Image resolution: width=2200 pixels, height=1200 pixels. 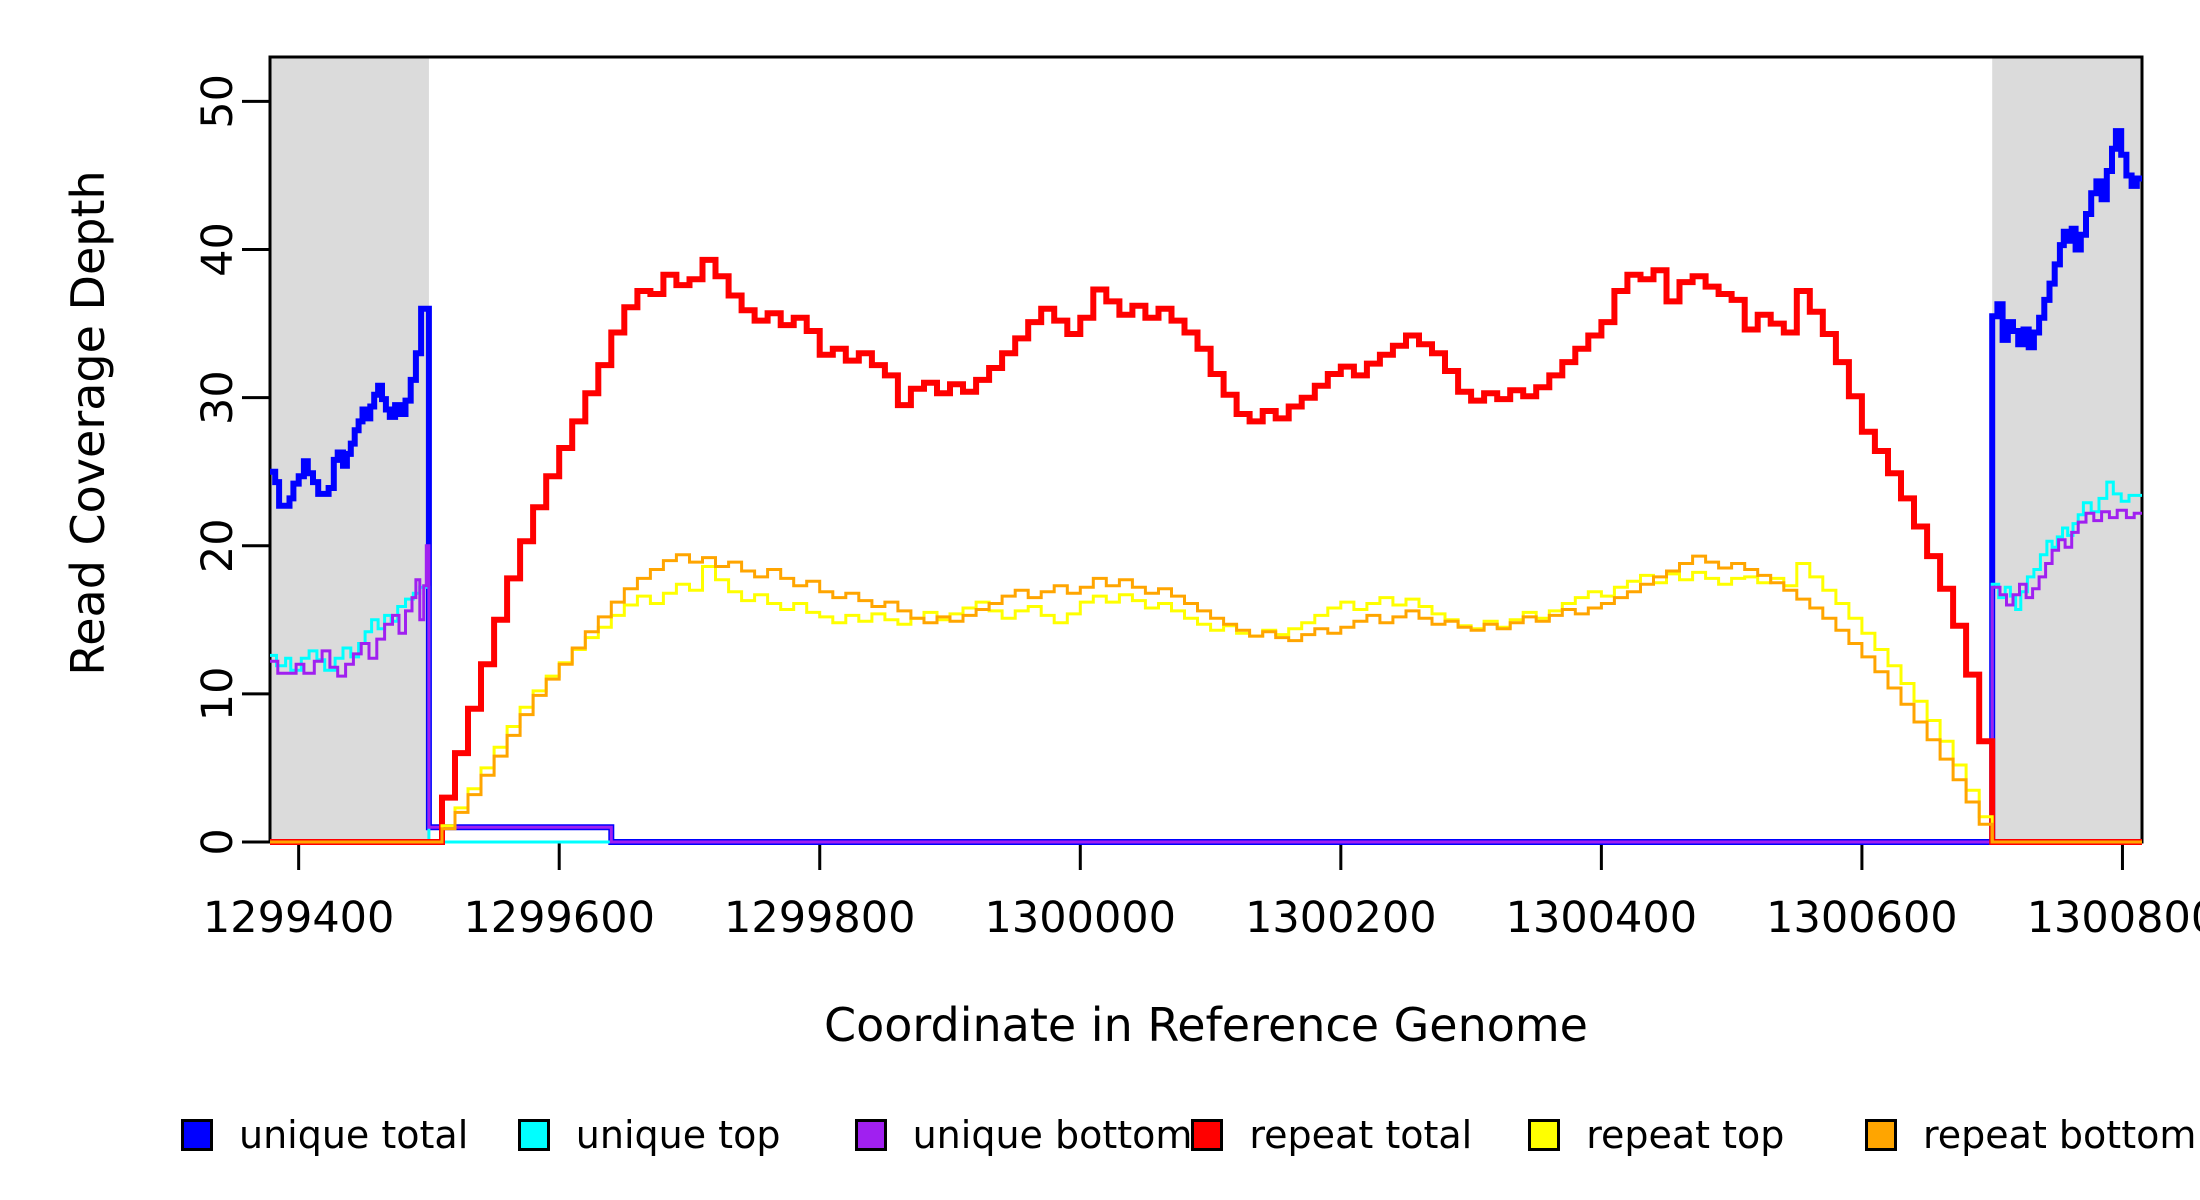 I want to click on legend-swatch-repeat-total, so click(x=1207, y=1135).